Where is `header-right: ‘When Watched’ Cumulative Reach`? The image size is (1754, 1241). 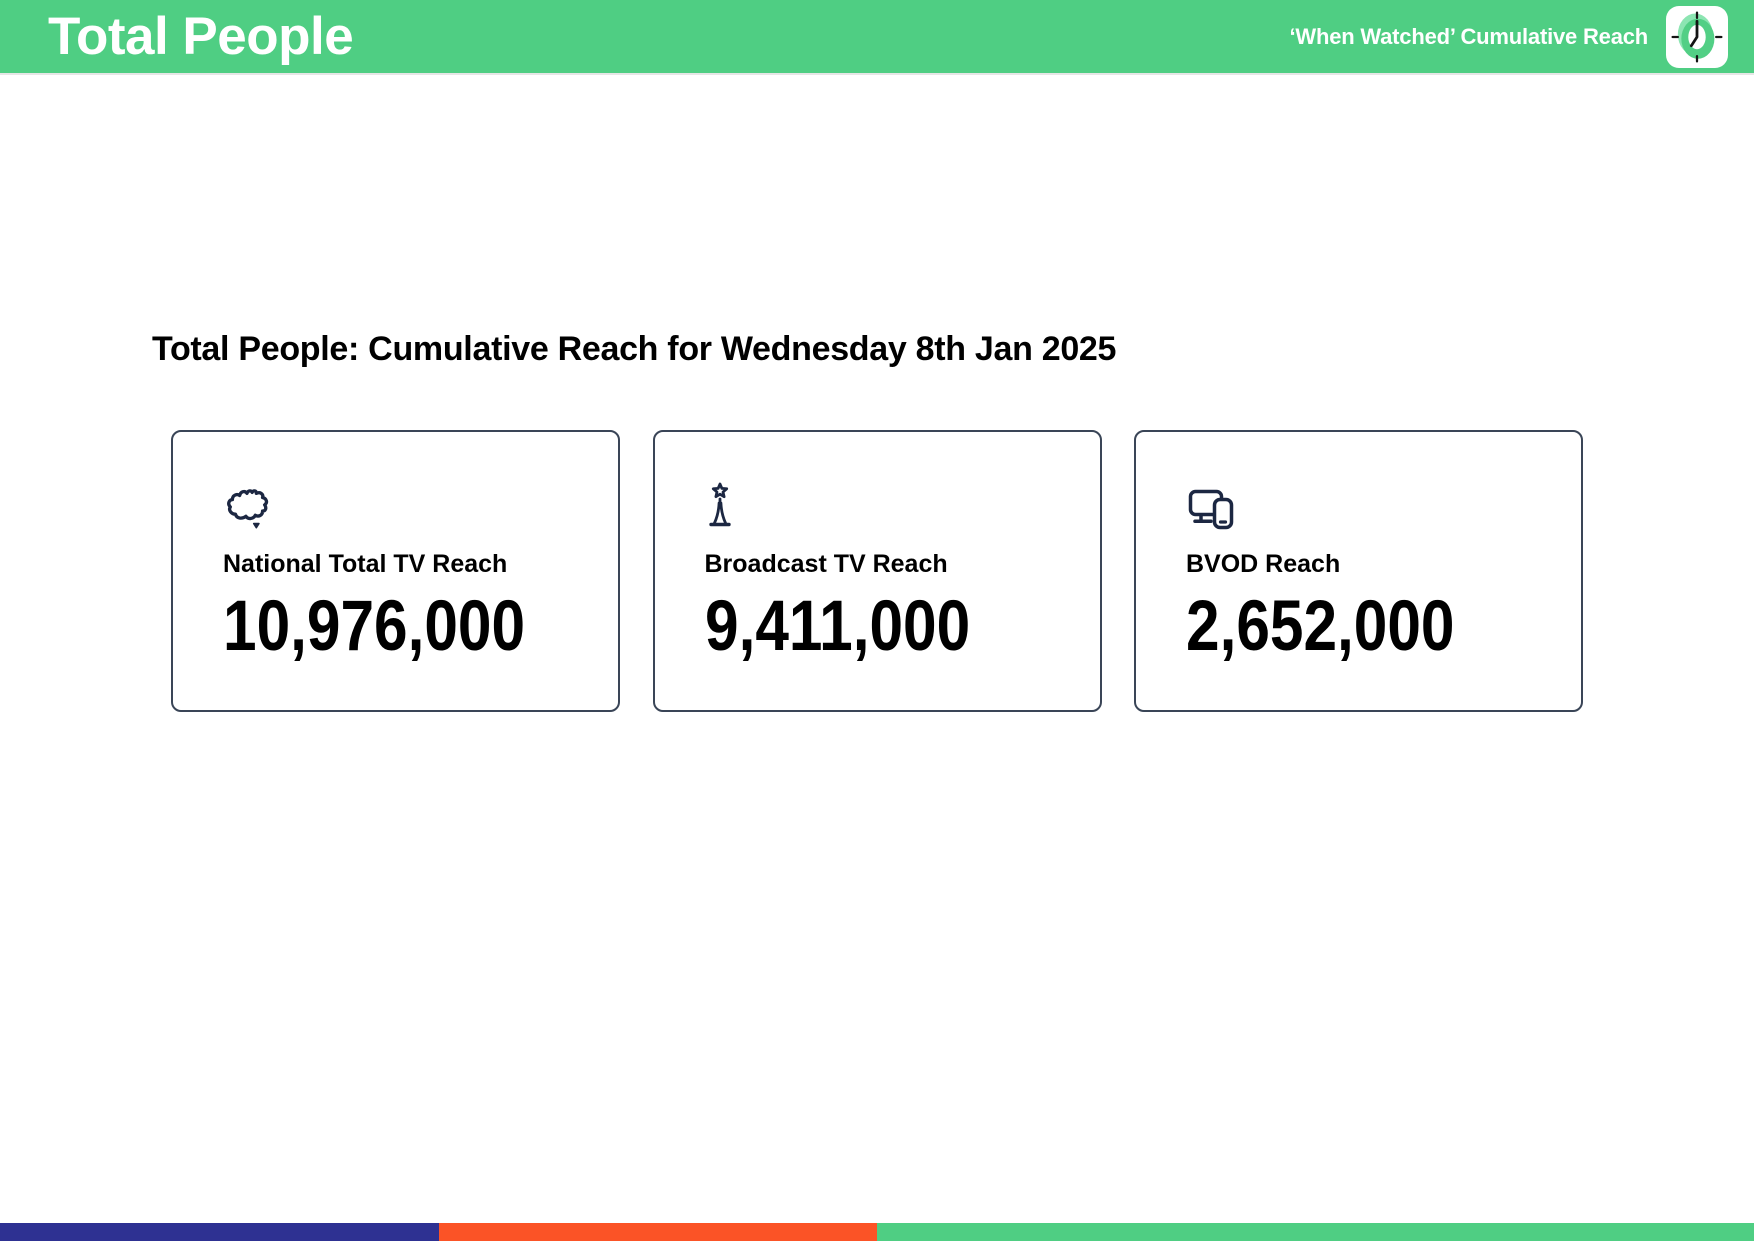 header-right: ‘When Watched’ Cumulative Reach is located at coordinates (1508, 36).